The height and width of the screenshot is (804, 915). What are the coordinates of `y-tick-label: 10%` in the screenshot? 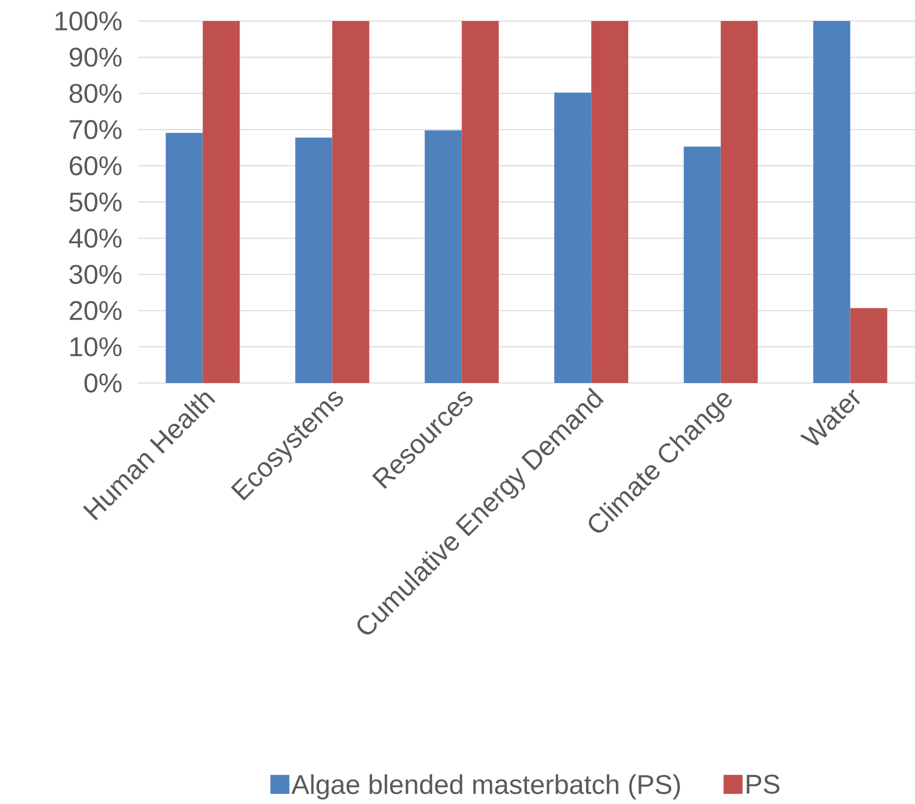 It's located at (96, 346).